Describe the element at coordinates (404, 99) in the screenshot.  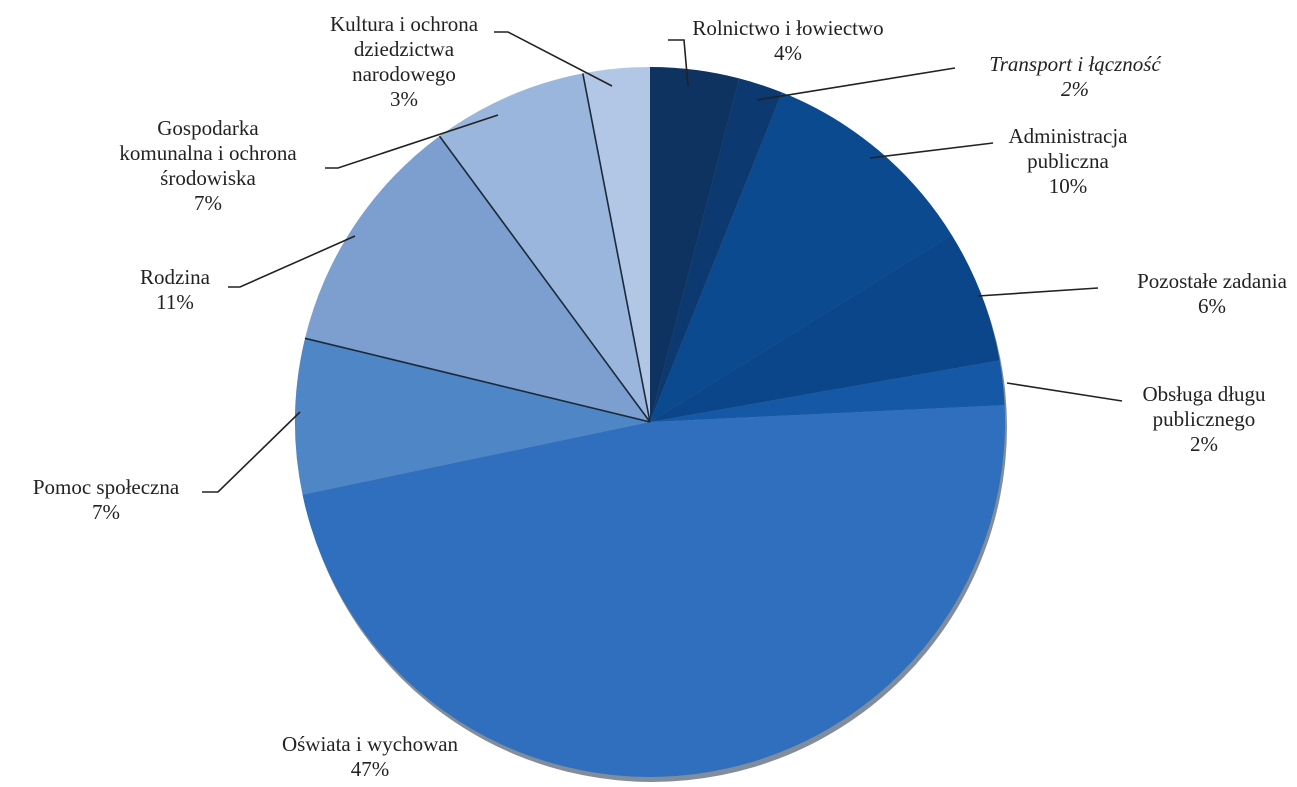
I see `slice-value-label: 3%` at that location.